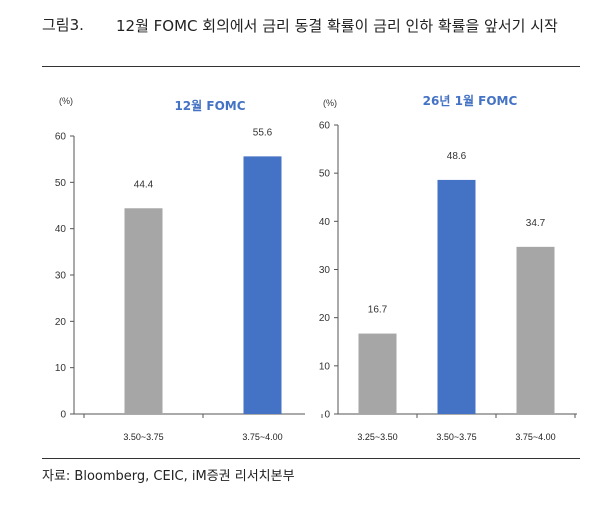 This screenshot has height=510, width=593. I want to click on chart2-category-label: 3.25~3.50, so click(377, 437).